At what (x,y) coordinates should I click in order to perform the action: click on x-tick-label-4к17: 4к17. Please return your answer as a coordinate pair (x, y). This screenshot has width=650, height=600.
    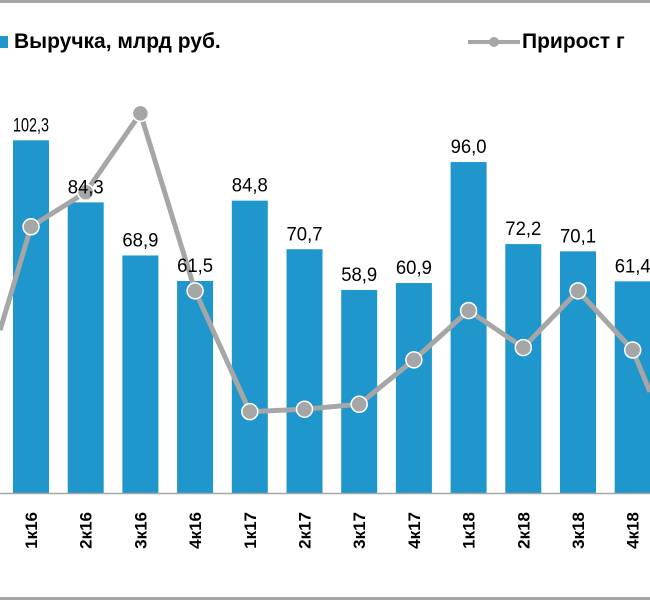
    Looking at the image, I should click on (414, 530).